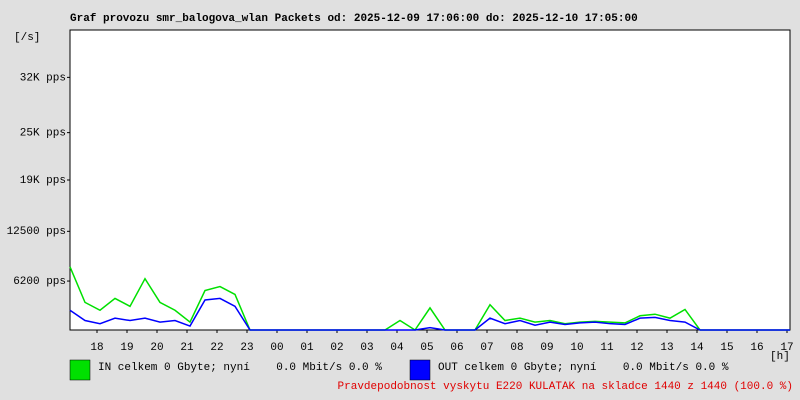  Describe the element at coordinates (27, 38) in the screenshot. I see `y-unit: [/s]` at that location.